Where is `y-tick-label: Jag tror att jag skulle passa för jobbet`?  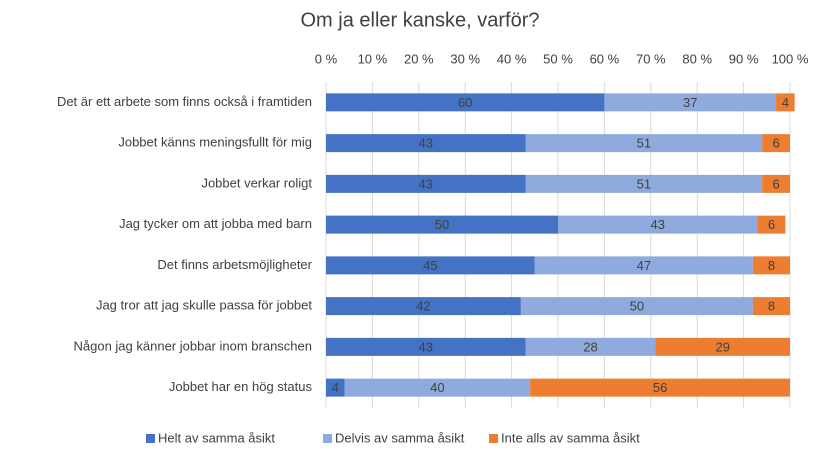
y-tick-label: Jag tror att jag skulle passa för jobbet is located at coordinates (204, 305).